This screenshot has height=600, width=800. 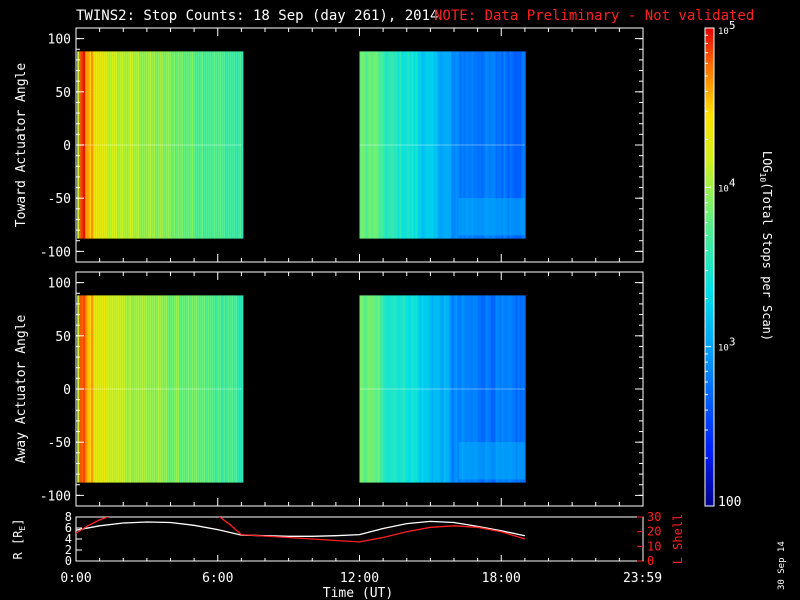 What do you see at coordinates (59, 443) in the screenshot?
I see `y-tick-label: -50` at bounding box center [59, 443].